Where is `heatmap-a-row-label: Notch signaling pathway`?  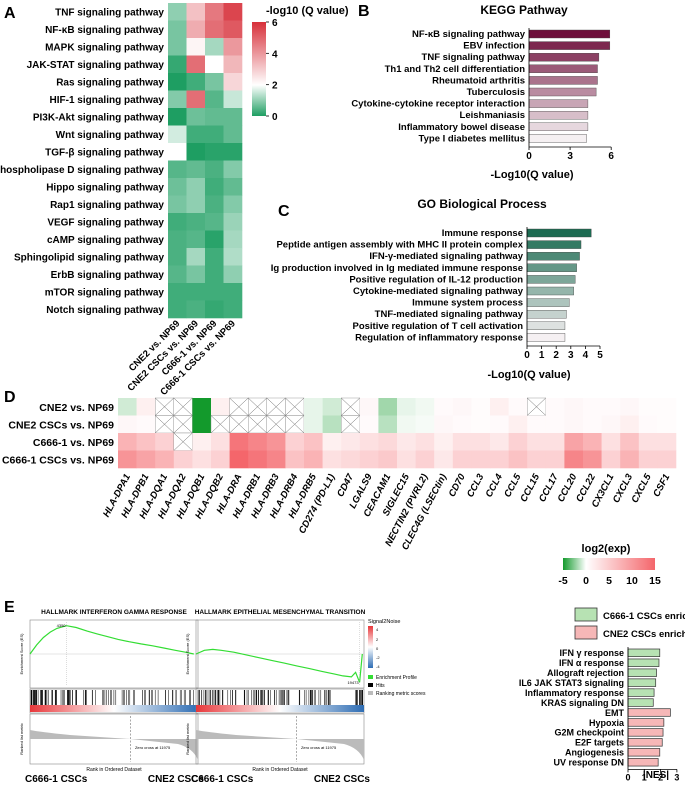
heatmap-a-row-label: Notch signaling pathway is located at coordinates (105, 310).